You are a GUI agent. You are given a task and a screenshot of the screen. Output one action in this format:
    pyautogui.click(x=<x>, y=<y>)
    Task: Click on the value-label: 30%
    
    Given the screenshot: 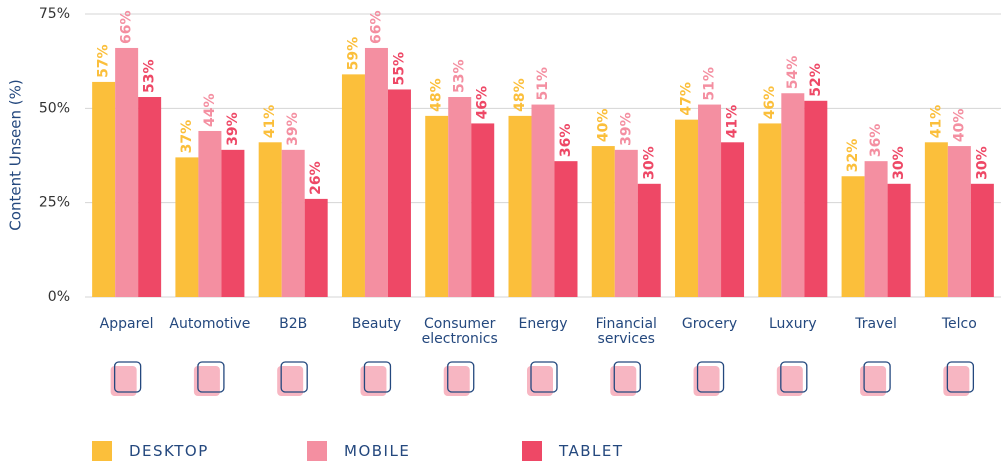 What is the action you would take?
    pyautogui.click(x=649, y=163)
    